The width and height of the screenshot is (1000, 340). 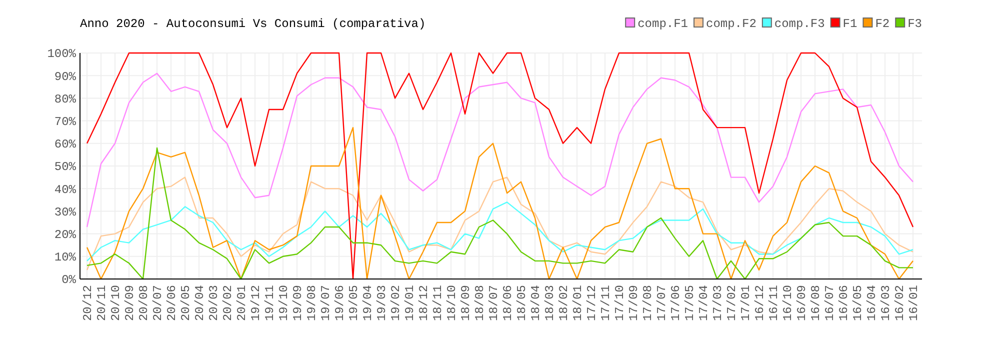 What do you see at coordinates (788, 303) in the screenshot?
I see `x-tick-label: 16/10` at bounding box center [788, 303].